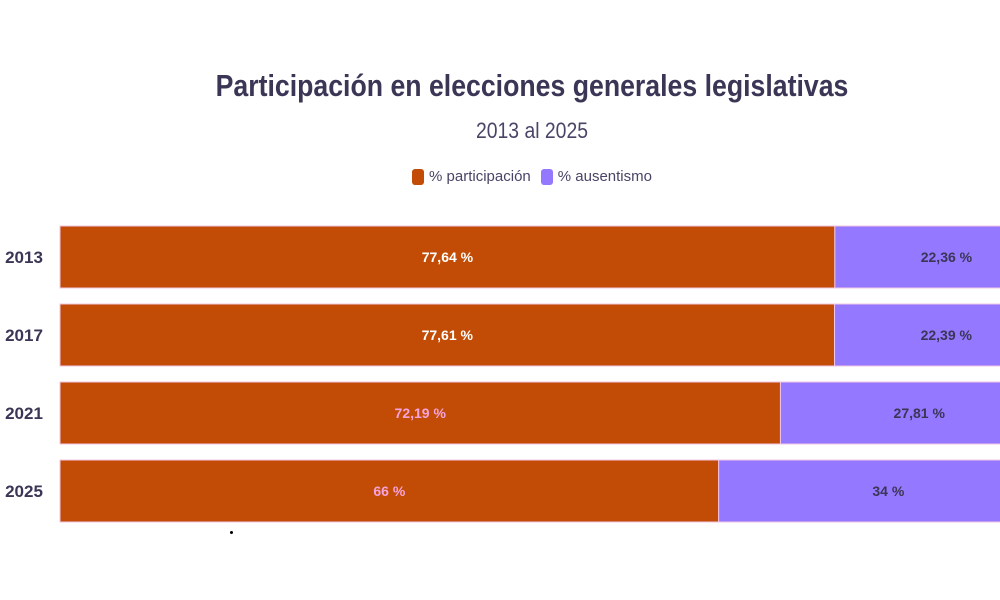 Image resolution: width=1000 pixels, height=600 pixels. I want to click on bar-participacion-2013, so click(447, 257).